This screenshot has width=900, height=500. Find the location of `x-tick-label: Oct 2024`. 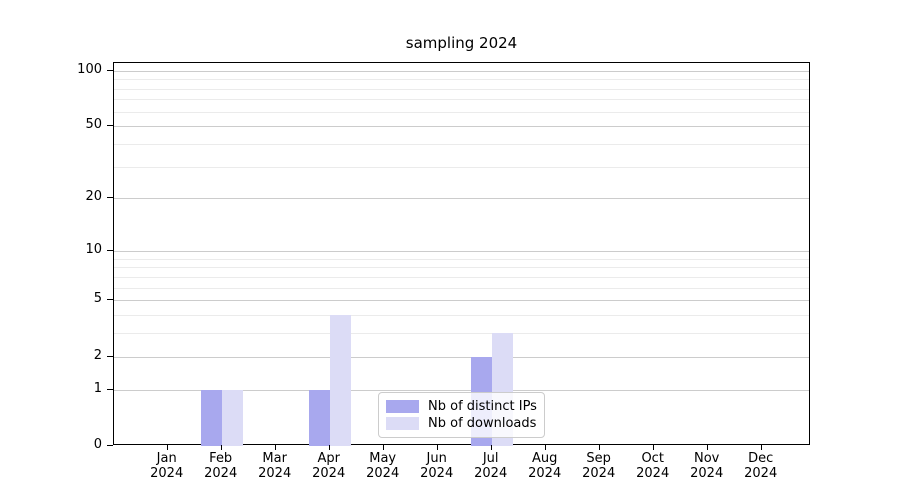

x-tick-label: Oct 2024 is located at coordinates (653, 466).